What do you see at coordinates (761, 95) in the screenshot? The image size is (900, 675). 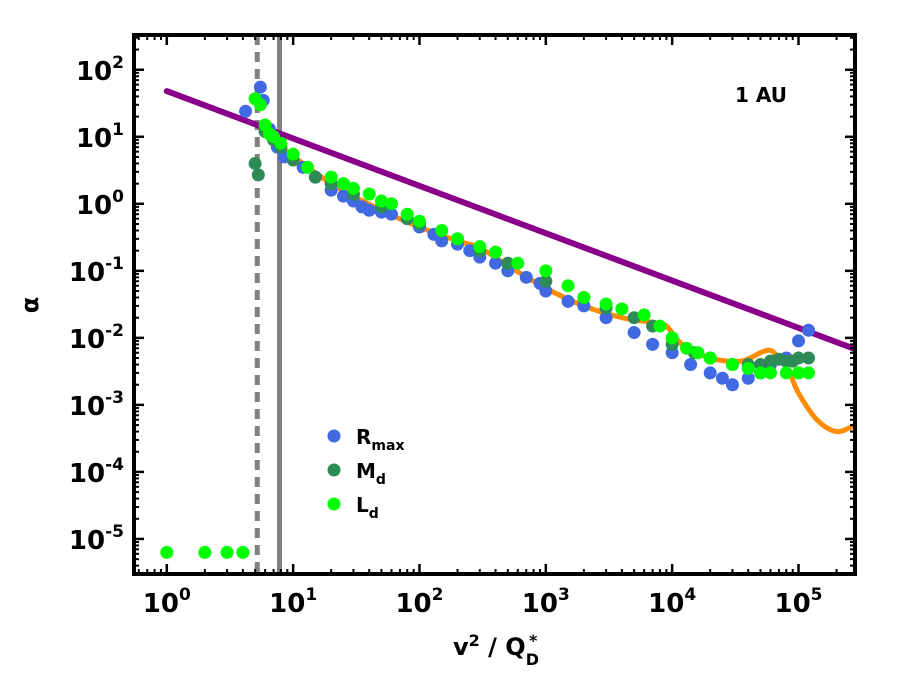 I see `chart-annotation: 1 AU` at bounding box center [761, 95].